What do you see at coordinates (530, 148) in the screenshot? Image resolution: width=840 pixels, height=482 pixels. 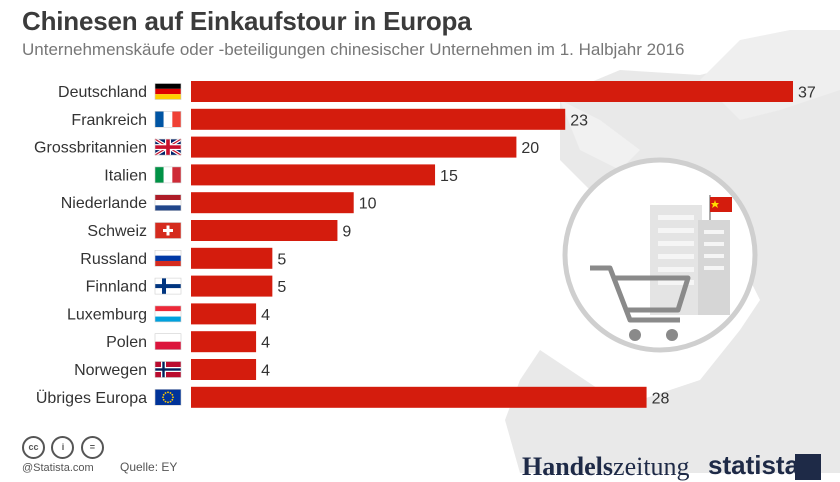 I see `value-label: 20` at bounding box center [530, 148].